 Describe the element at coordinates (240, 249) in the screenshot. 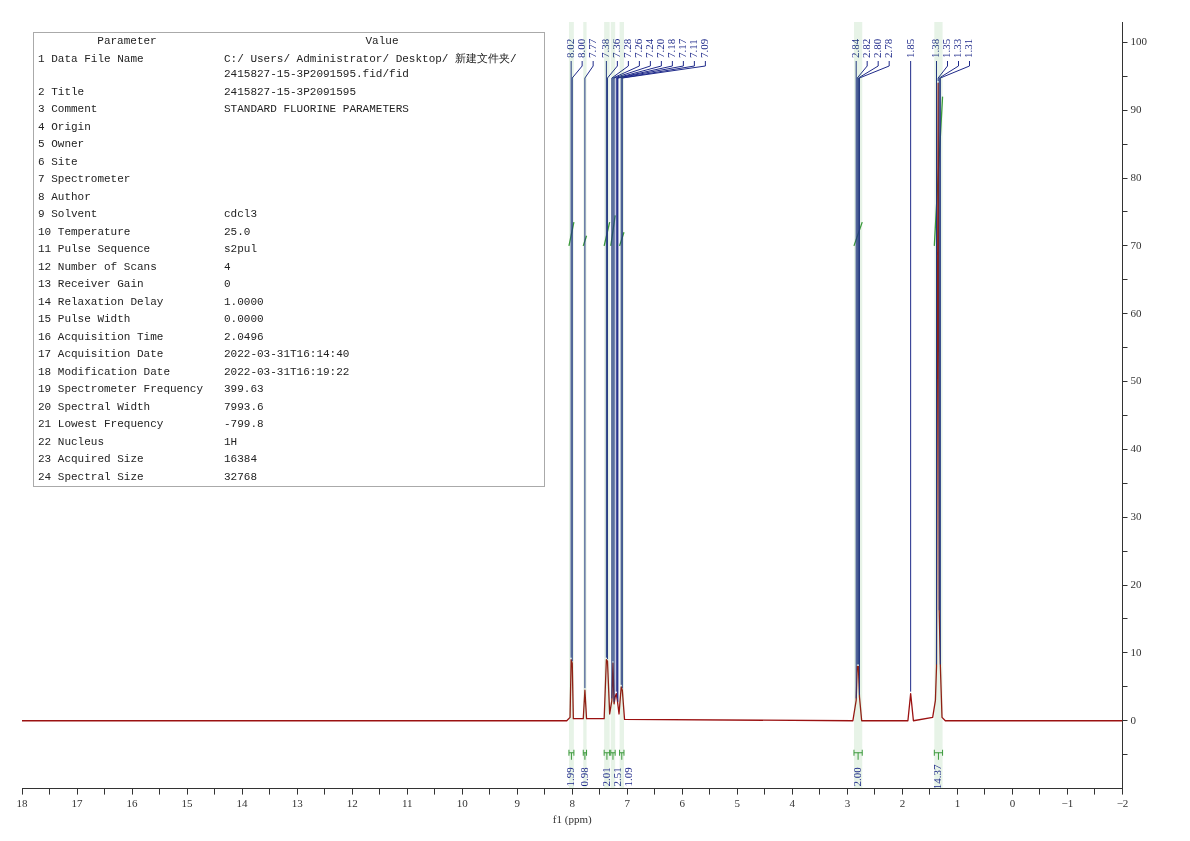

I see `annotation: s2pul` at that location.